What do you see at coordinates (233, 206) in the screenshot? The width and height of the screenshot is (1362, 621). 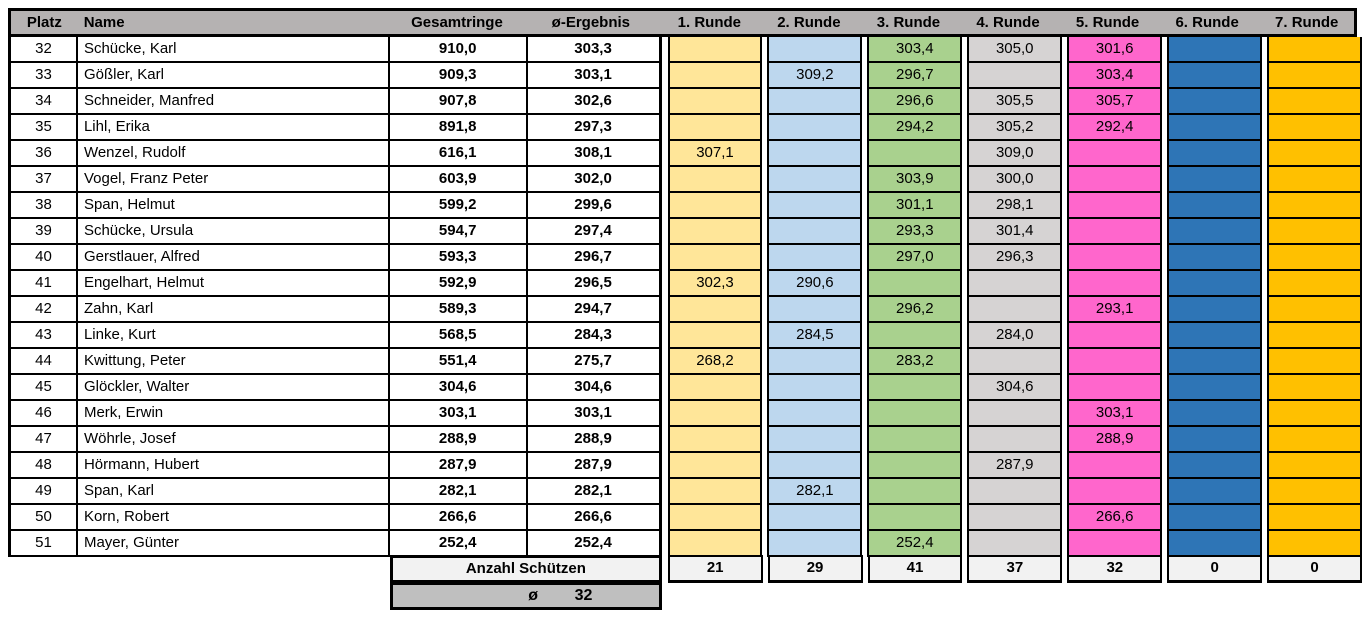 I see `name-cell: Span, Helmut` at bounding box center [233, 206].